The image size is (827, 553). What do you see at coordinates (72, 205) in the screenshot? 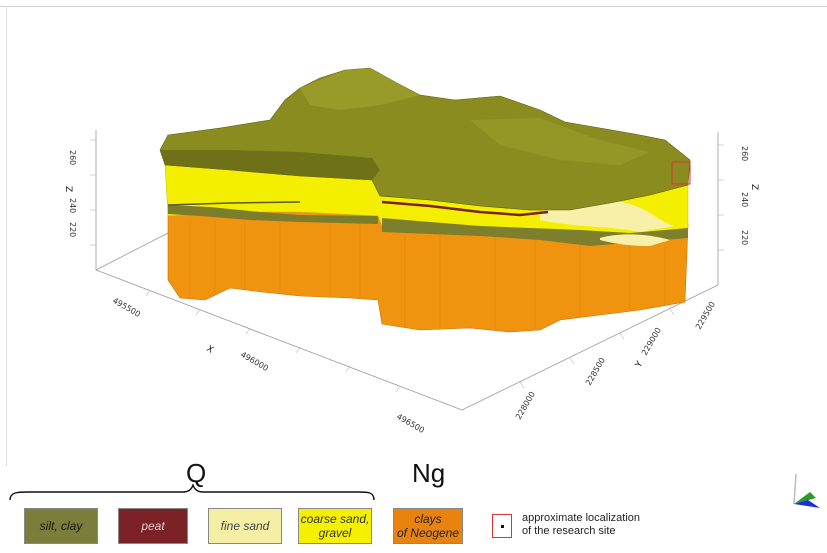
I see `z-left-tick-240: 240` at bounding box center [72, 205].